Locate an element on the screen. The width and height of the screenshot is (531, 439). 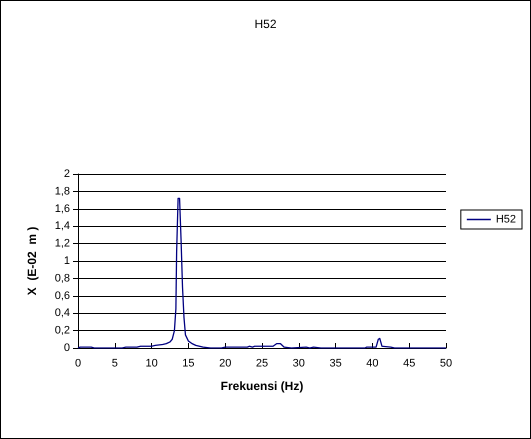
x-tick-label: 15 is located at coordinates (188, 364).